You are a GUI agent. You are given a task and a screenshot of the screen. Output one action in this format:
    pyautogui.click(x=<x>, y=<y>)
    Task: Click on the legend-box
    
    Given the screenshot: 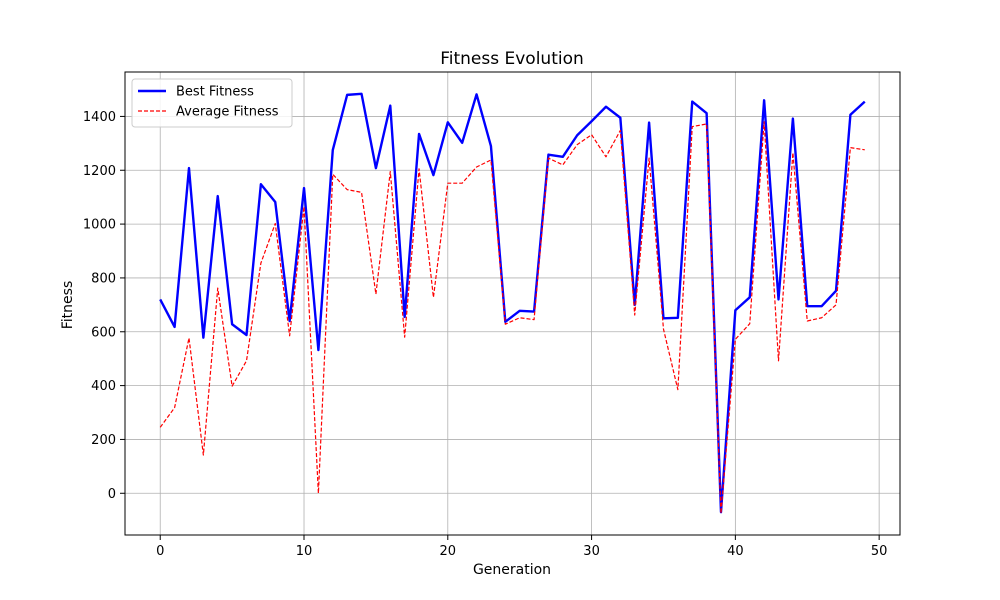 What is the action you would take?
    pyautogui.click(x=212, y=103)
    